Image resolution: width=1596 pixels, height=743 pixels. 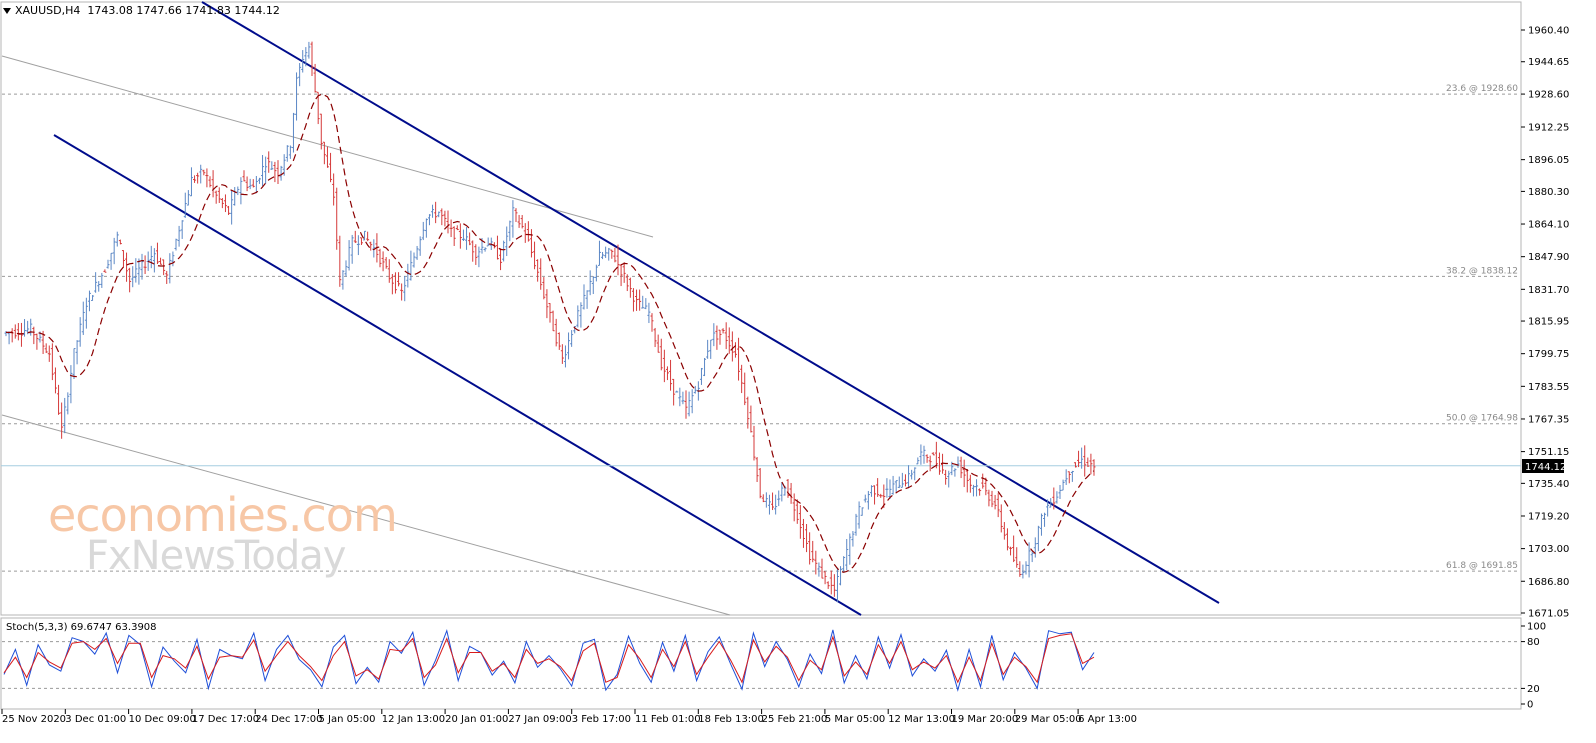 What do you see at coordinates (668, 719) in the screenshot?
I see `time-tick-label: 11 Feb 01:00` at bounding box center [668, 719].